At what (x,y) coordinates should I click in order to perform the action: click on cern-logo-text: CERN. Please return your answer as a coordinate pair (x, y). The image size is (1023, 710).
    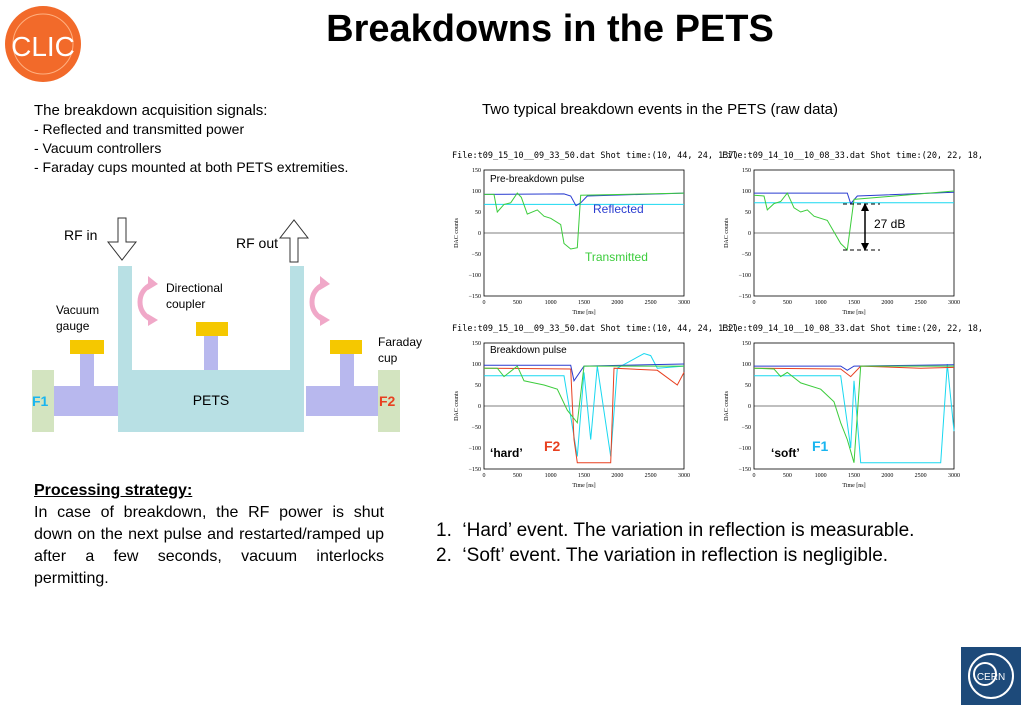
    Looking at the image, I should click on (991, 677).